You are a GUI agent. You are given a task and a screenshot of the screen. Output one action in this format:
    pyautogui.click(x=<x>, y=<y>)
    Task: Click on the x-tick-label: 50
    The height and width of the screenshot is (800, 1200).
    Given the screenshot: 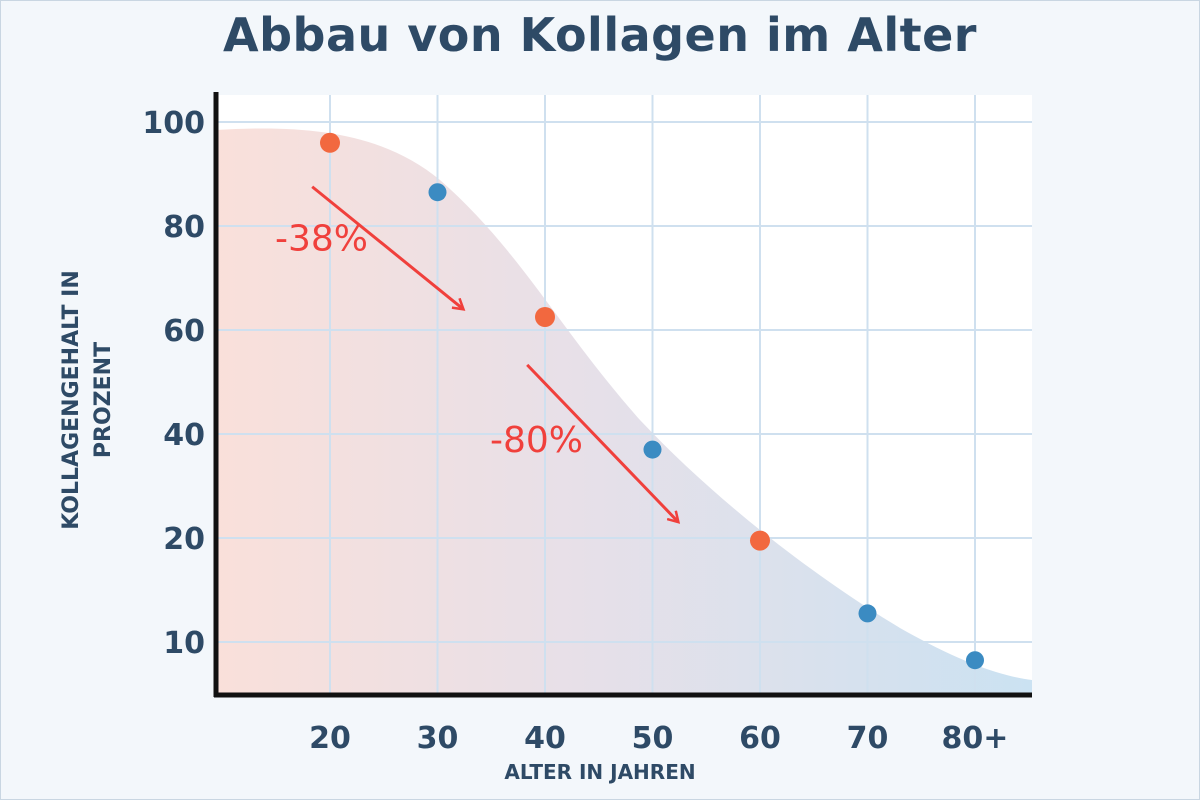 What is the action you would take?
    pyautogui.click(x=653, y=738)
    